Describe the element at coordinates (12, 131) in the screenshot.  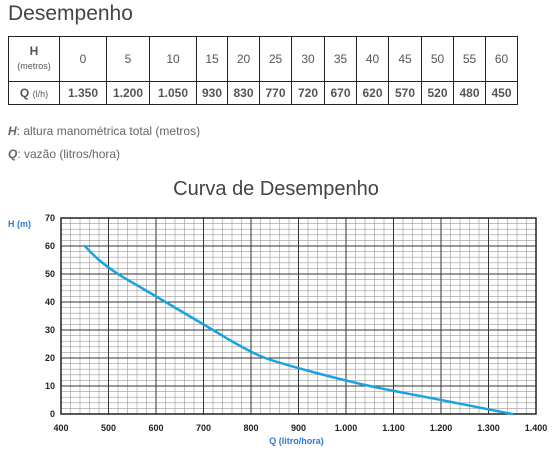
I see `legend-h-symbol: H` at that location.